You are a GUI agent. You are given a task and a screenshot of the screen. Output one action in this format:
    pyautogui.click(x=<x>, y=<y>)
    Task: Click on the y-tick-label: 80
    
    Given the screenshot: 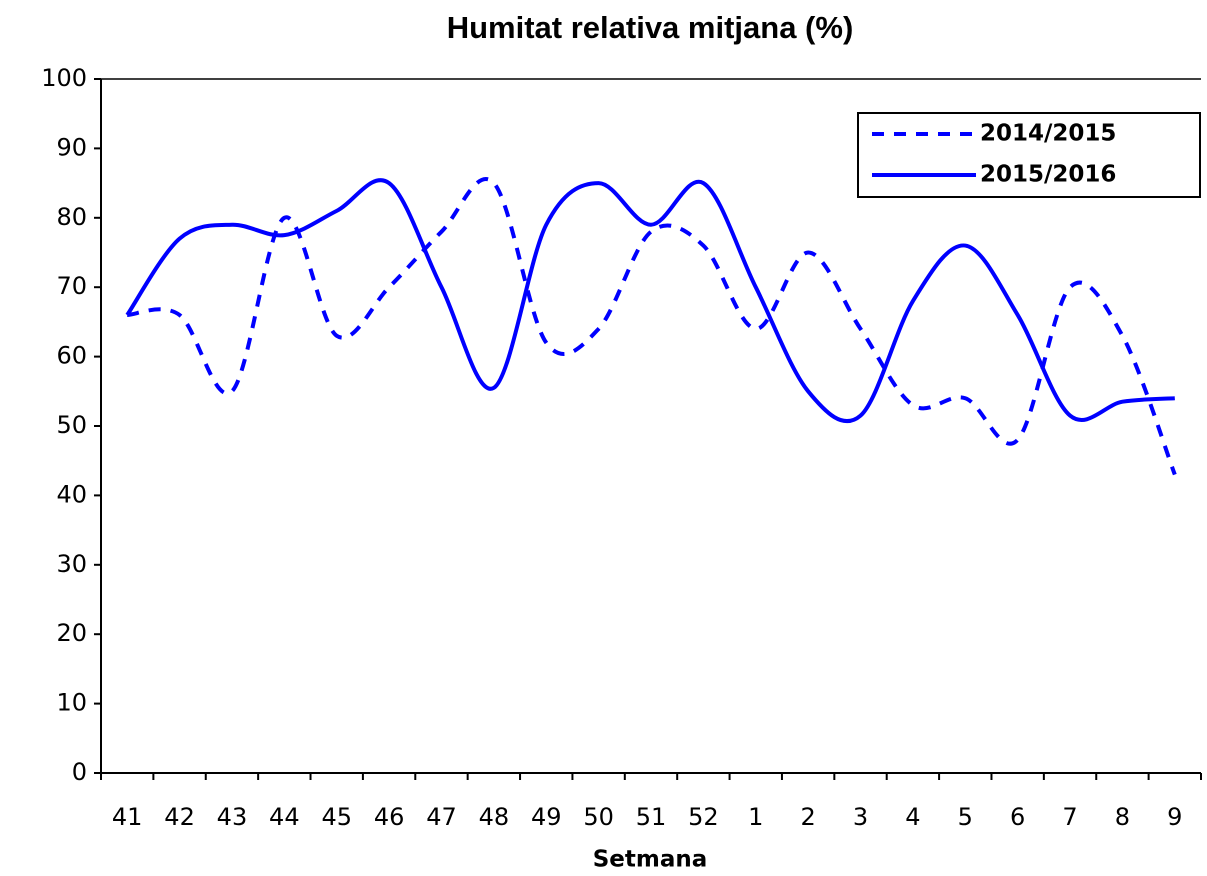 What is the action you would take?
    pyautogui.click(x=71, y=217)
    